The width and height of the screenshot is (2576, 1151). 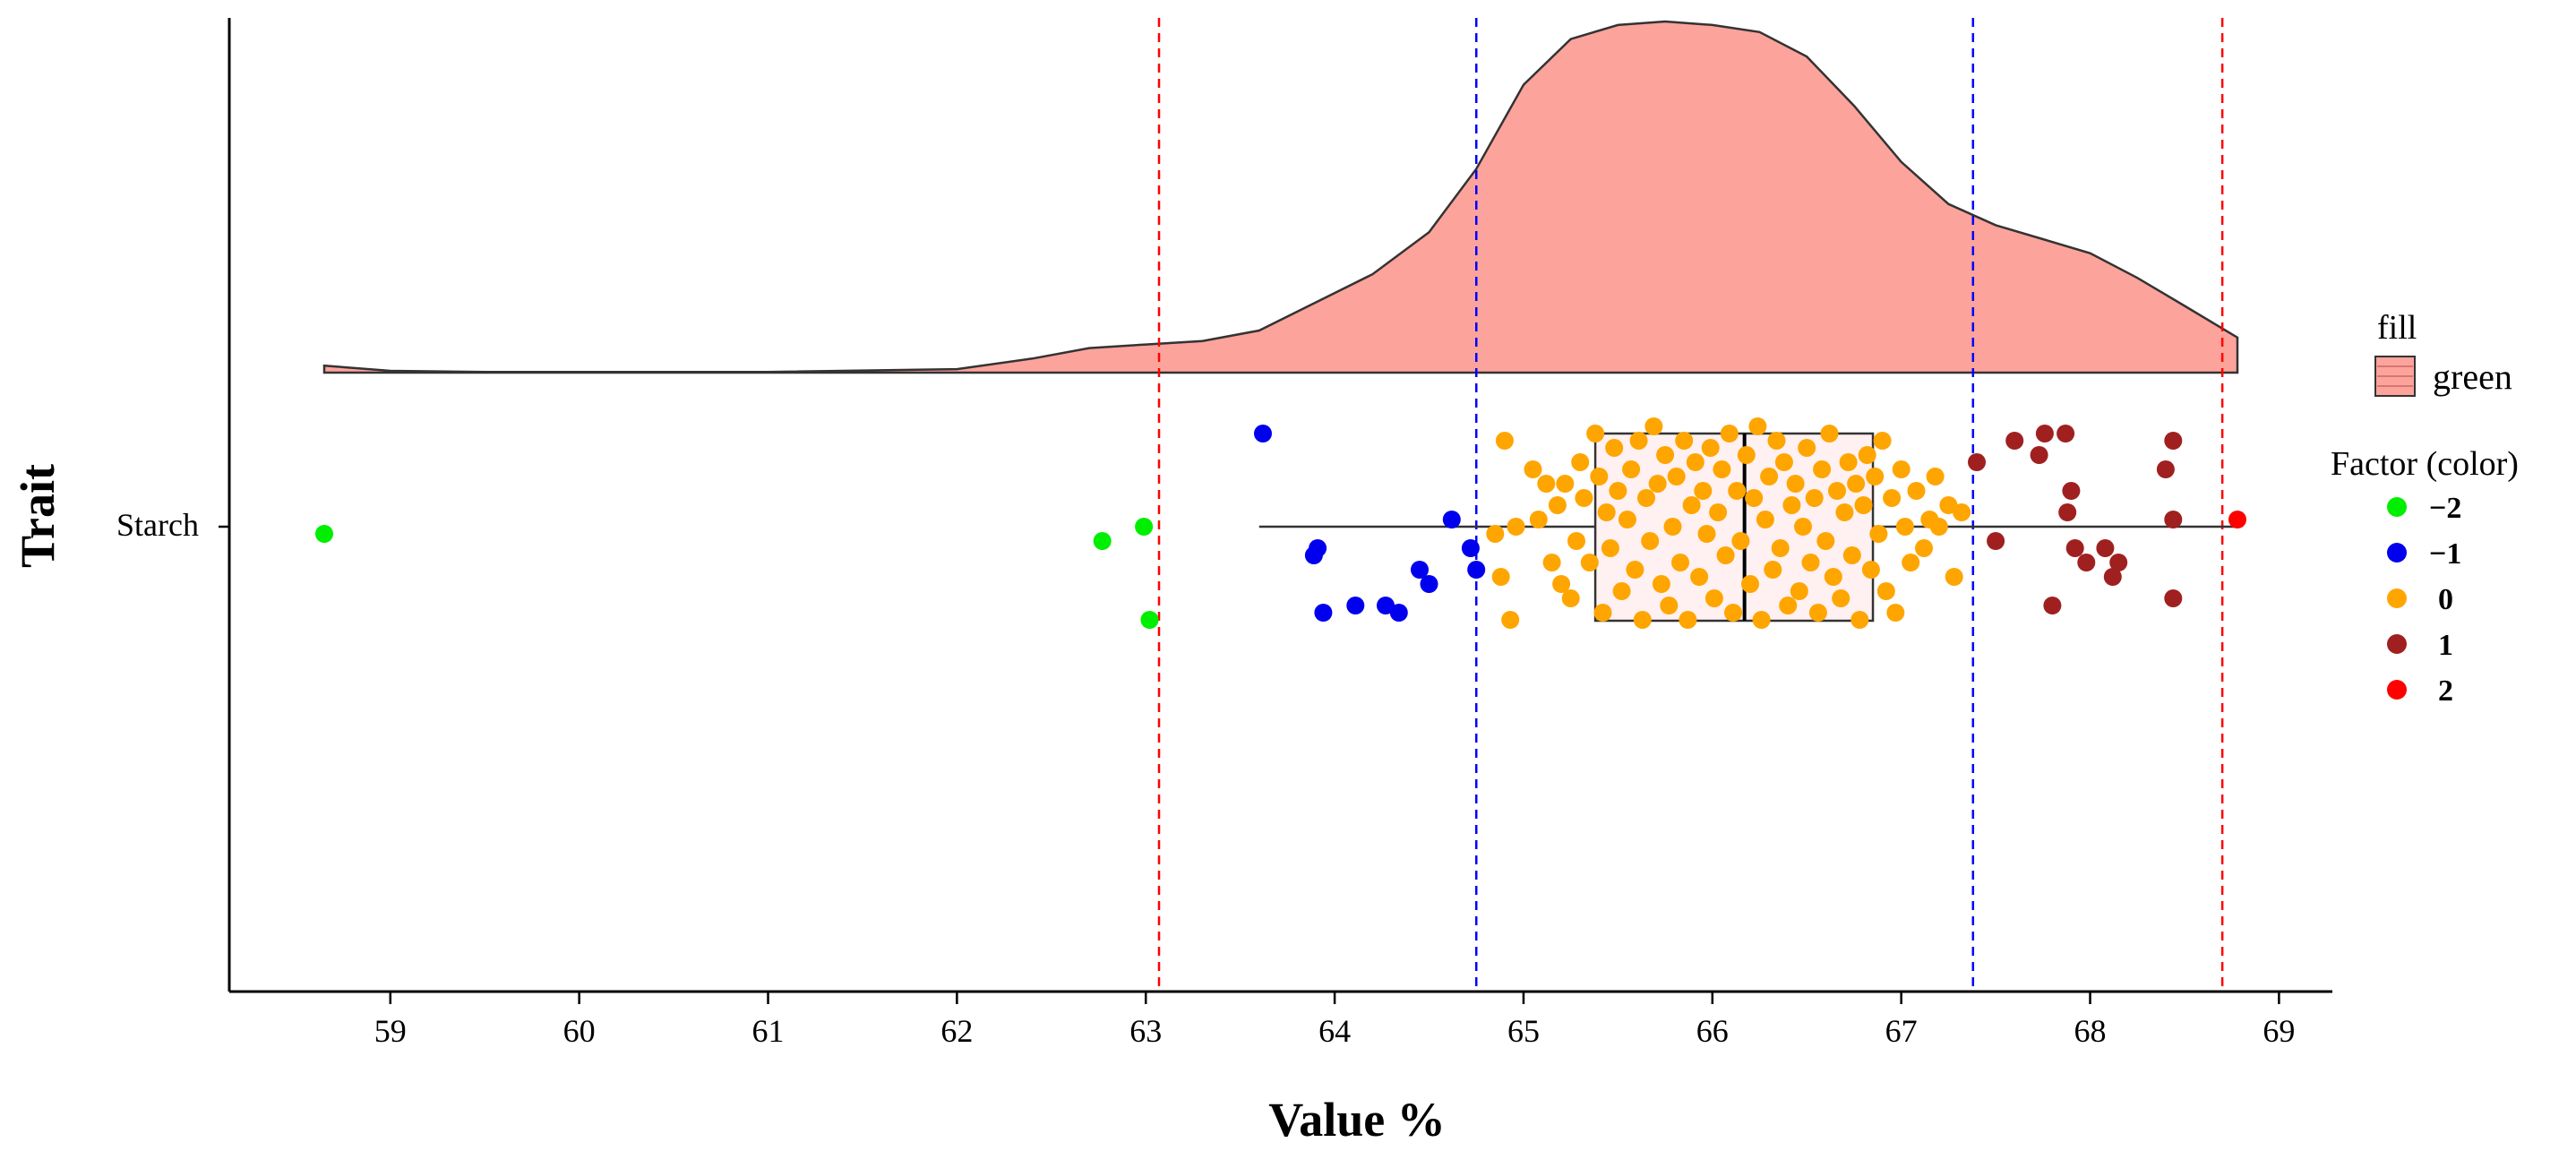 I want to click on x-tick-label: 69, so click(x=2279, y=1031).